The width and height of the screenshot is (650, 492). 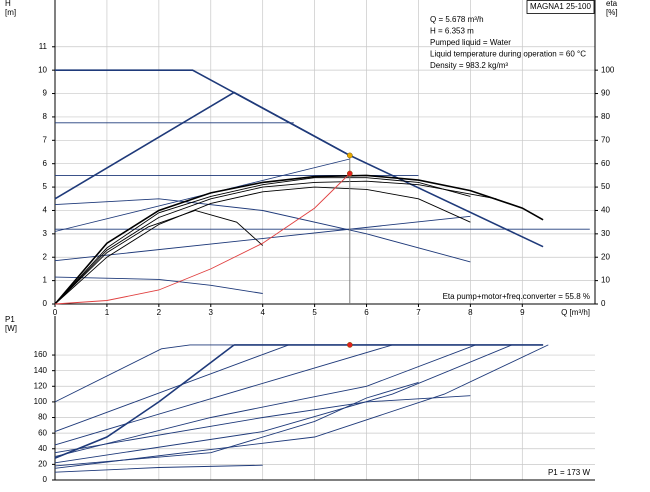 I want to click on y2-tick-label: 0, so click(x=603, y=303).